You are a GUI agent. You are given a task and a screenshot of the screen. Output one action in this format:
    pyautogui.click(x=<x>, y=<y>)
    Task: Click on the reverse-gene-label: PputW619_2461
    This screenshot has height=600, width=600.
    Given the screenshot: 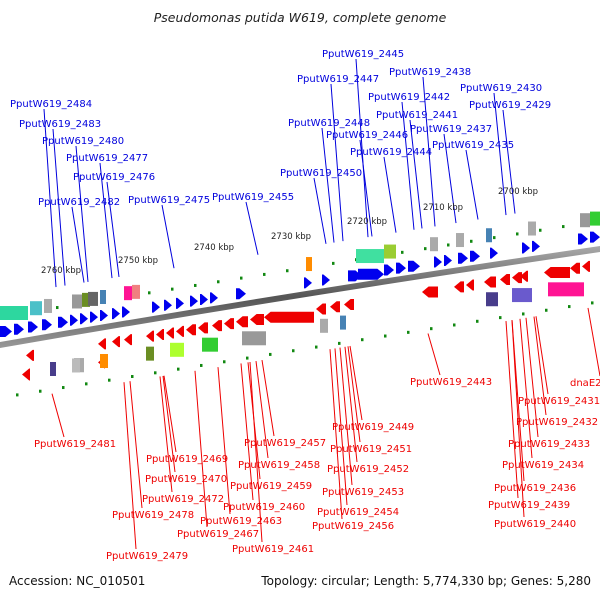 What is the action you would take?
    pyautogui.click(x=273, y=549)
    